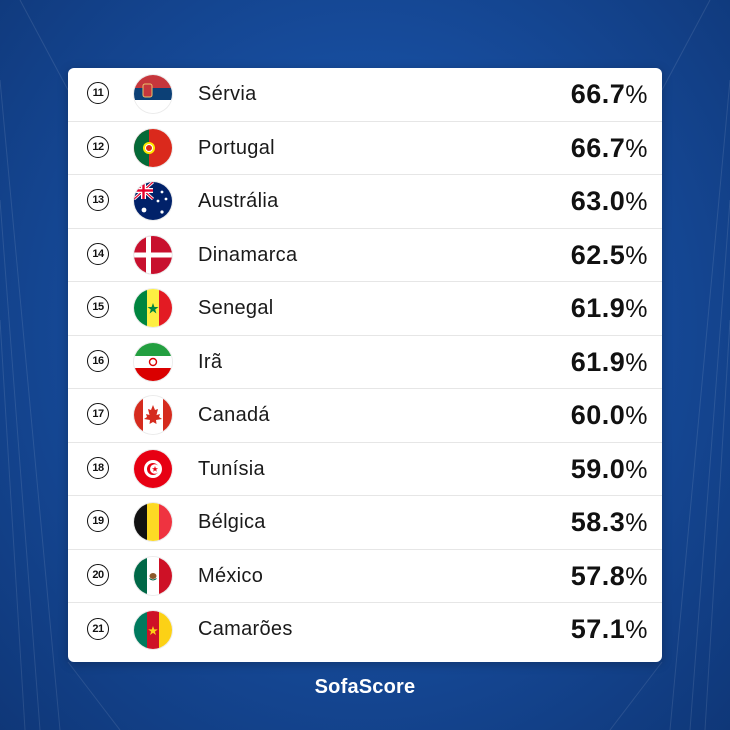 The width and height of the screenshot is (730, 730). Describe the element at coordinates (609, 201) in the screenshot. I see `percentage-value: 63.0%` at that location.